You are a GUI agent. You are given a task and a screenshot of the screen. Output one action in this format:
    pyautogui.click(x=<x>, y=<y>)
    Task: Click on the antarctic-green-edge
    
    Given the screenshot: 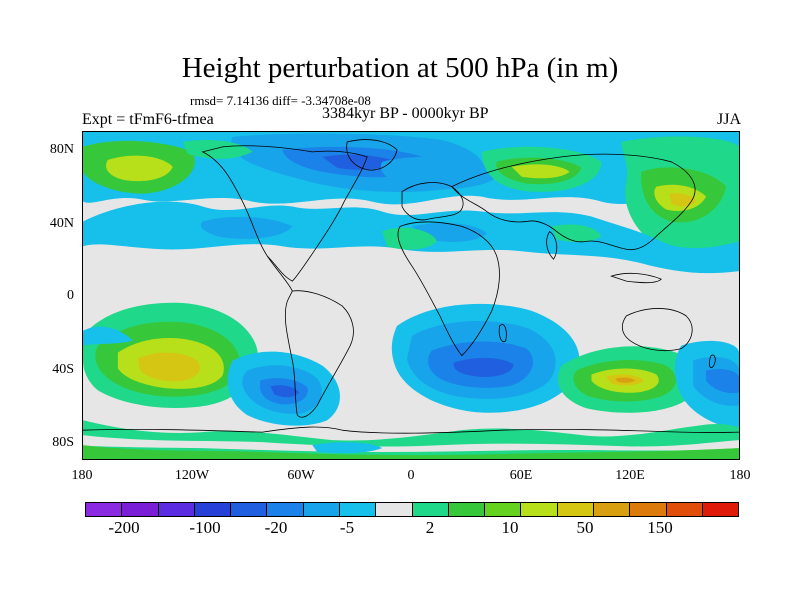 What is the action you would take?
    pyautogui.click(x=411, y=452)
    